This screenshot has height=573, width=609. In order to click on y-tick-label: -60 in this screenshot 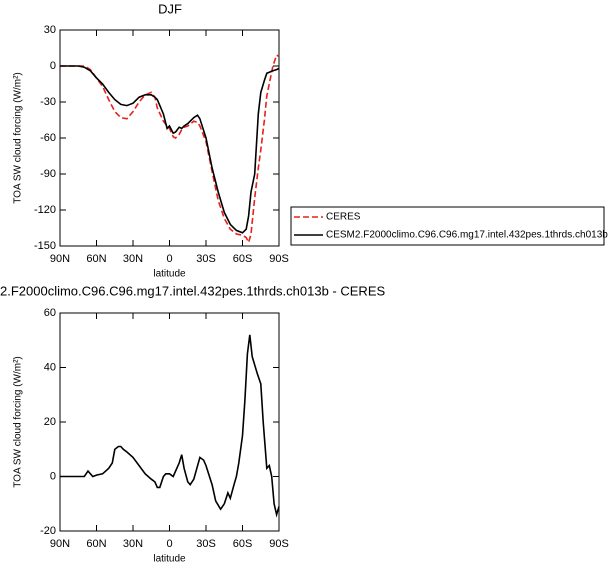, I will do `click(48, 138)`.